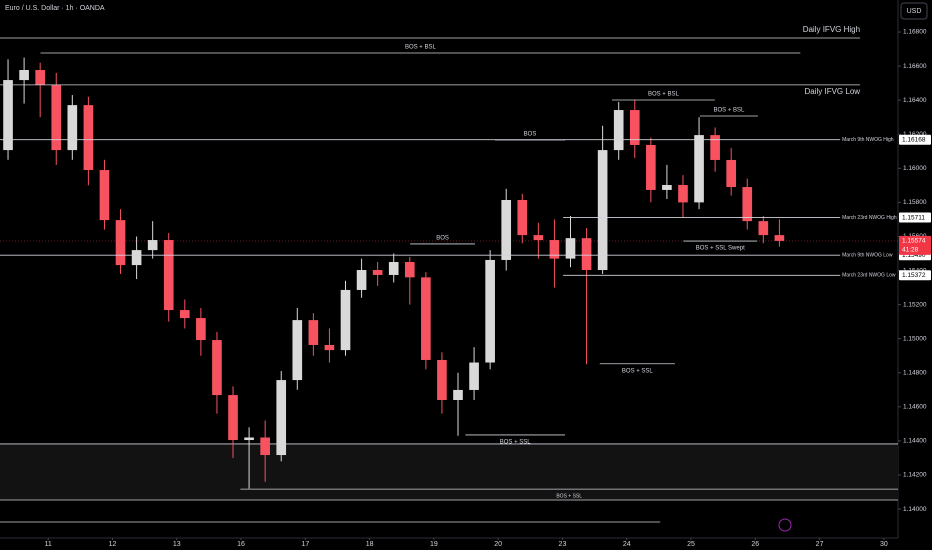  Describe the element at coordinates (915, 134) in the screenshot. I see `y-tick-label: 1.16200` at that location.